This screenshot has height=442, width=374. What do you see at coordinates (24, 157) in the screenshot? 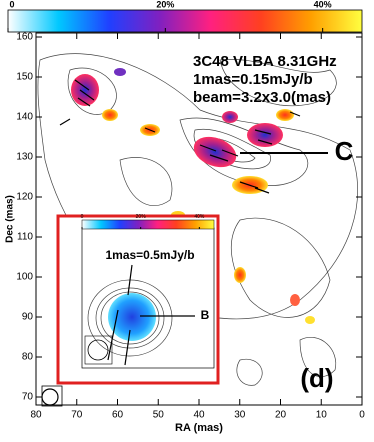
I see `y-tick-label: 130` at bounding box center [24, 157].